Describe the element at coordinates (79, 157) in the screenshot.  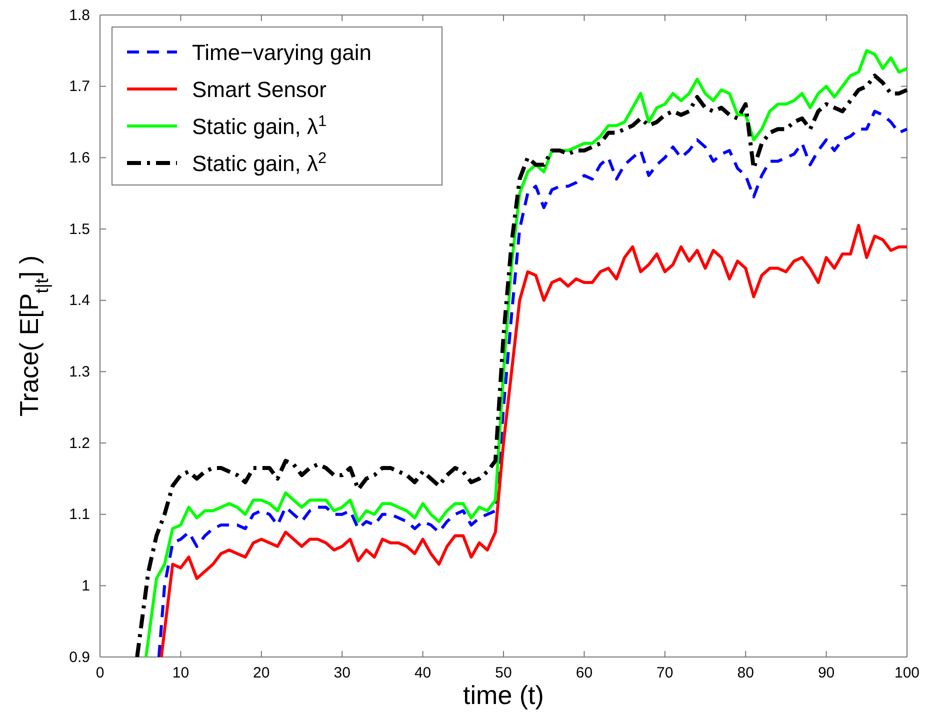
I see `y-tick-label: 1.6` at that location.